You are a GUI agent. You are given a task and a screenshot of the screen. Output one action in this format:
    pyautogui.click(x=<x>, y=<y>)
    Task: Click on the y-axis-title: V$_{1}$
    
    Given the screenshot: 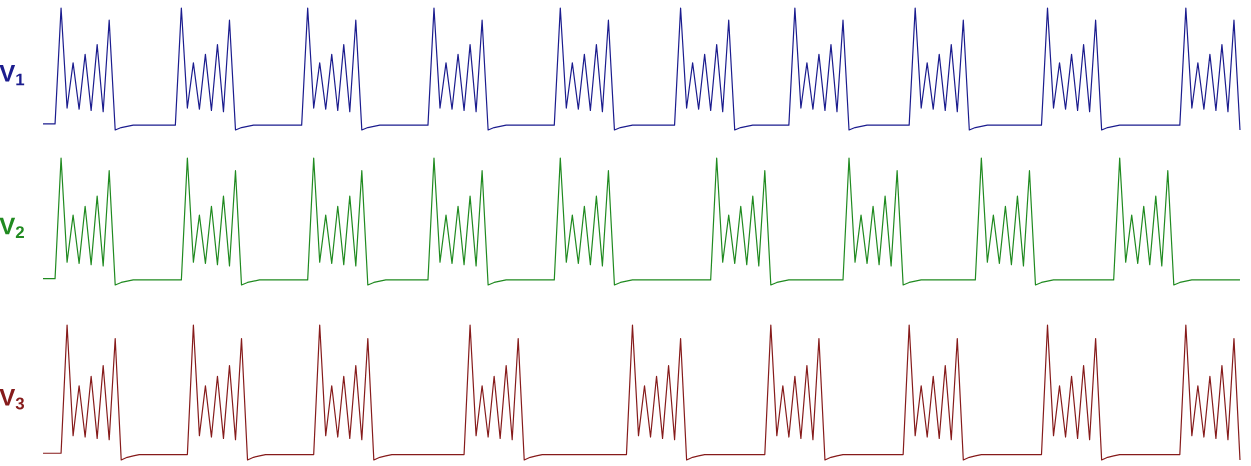 What is the action you would take?
    pyautogui.click(x=12, y=75)
    